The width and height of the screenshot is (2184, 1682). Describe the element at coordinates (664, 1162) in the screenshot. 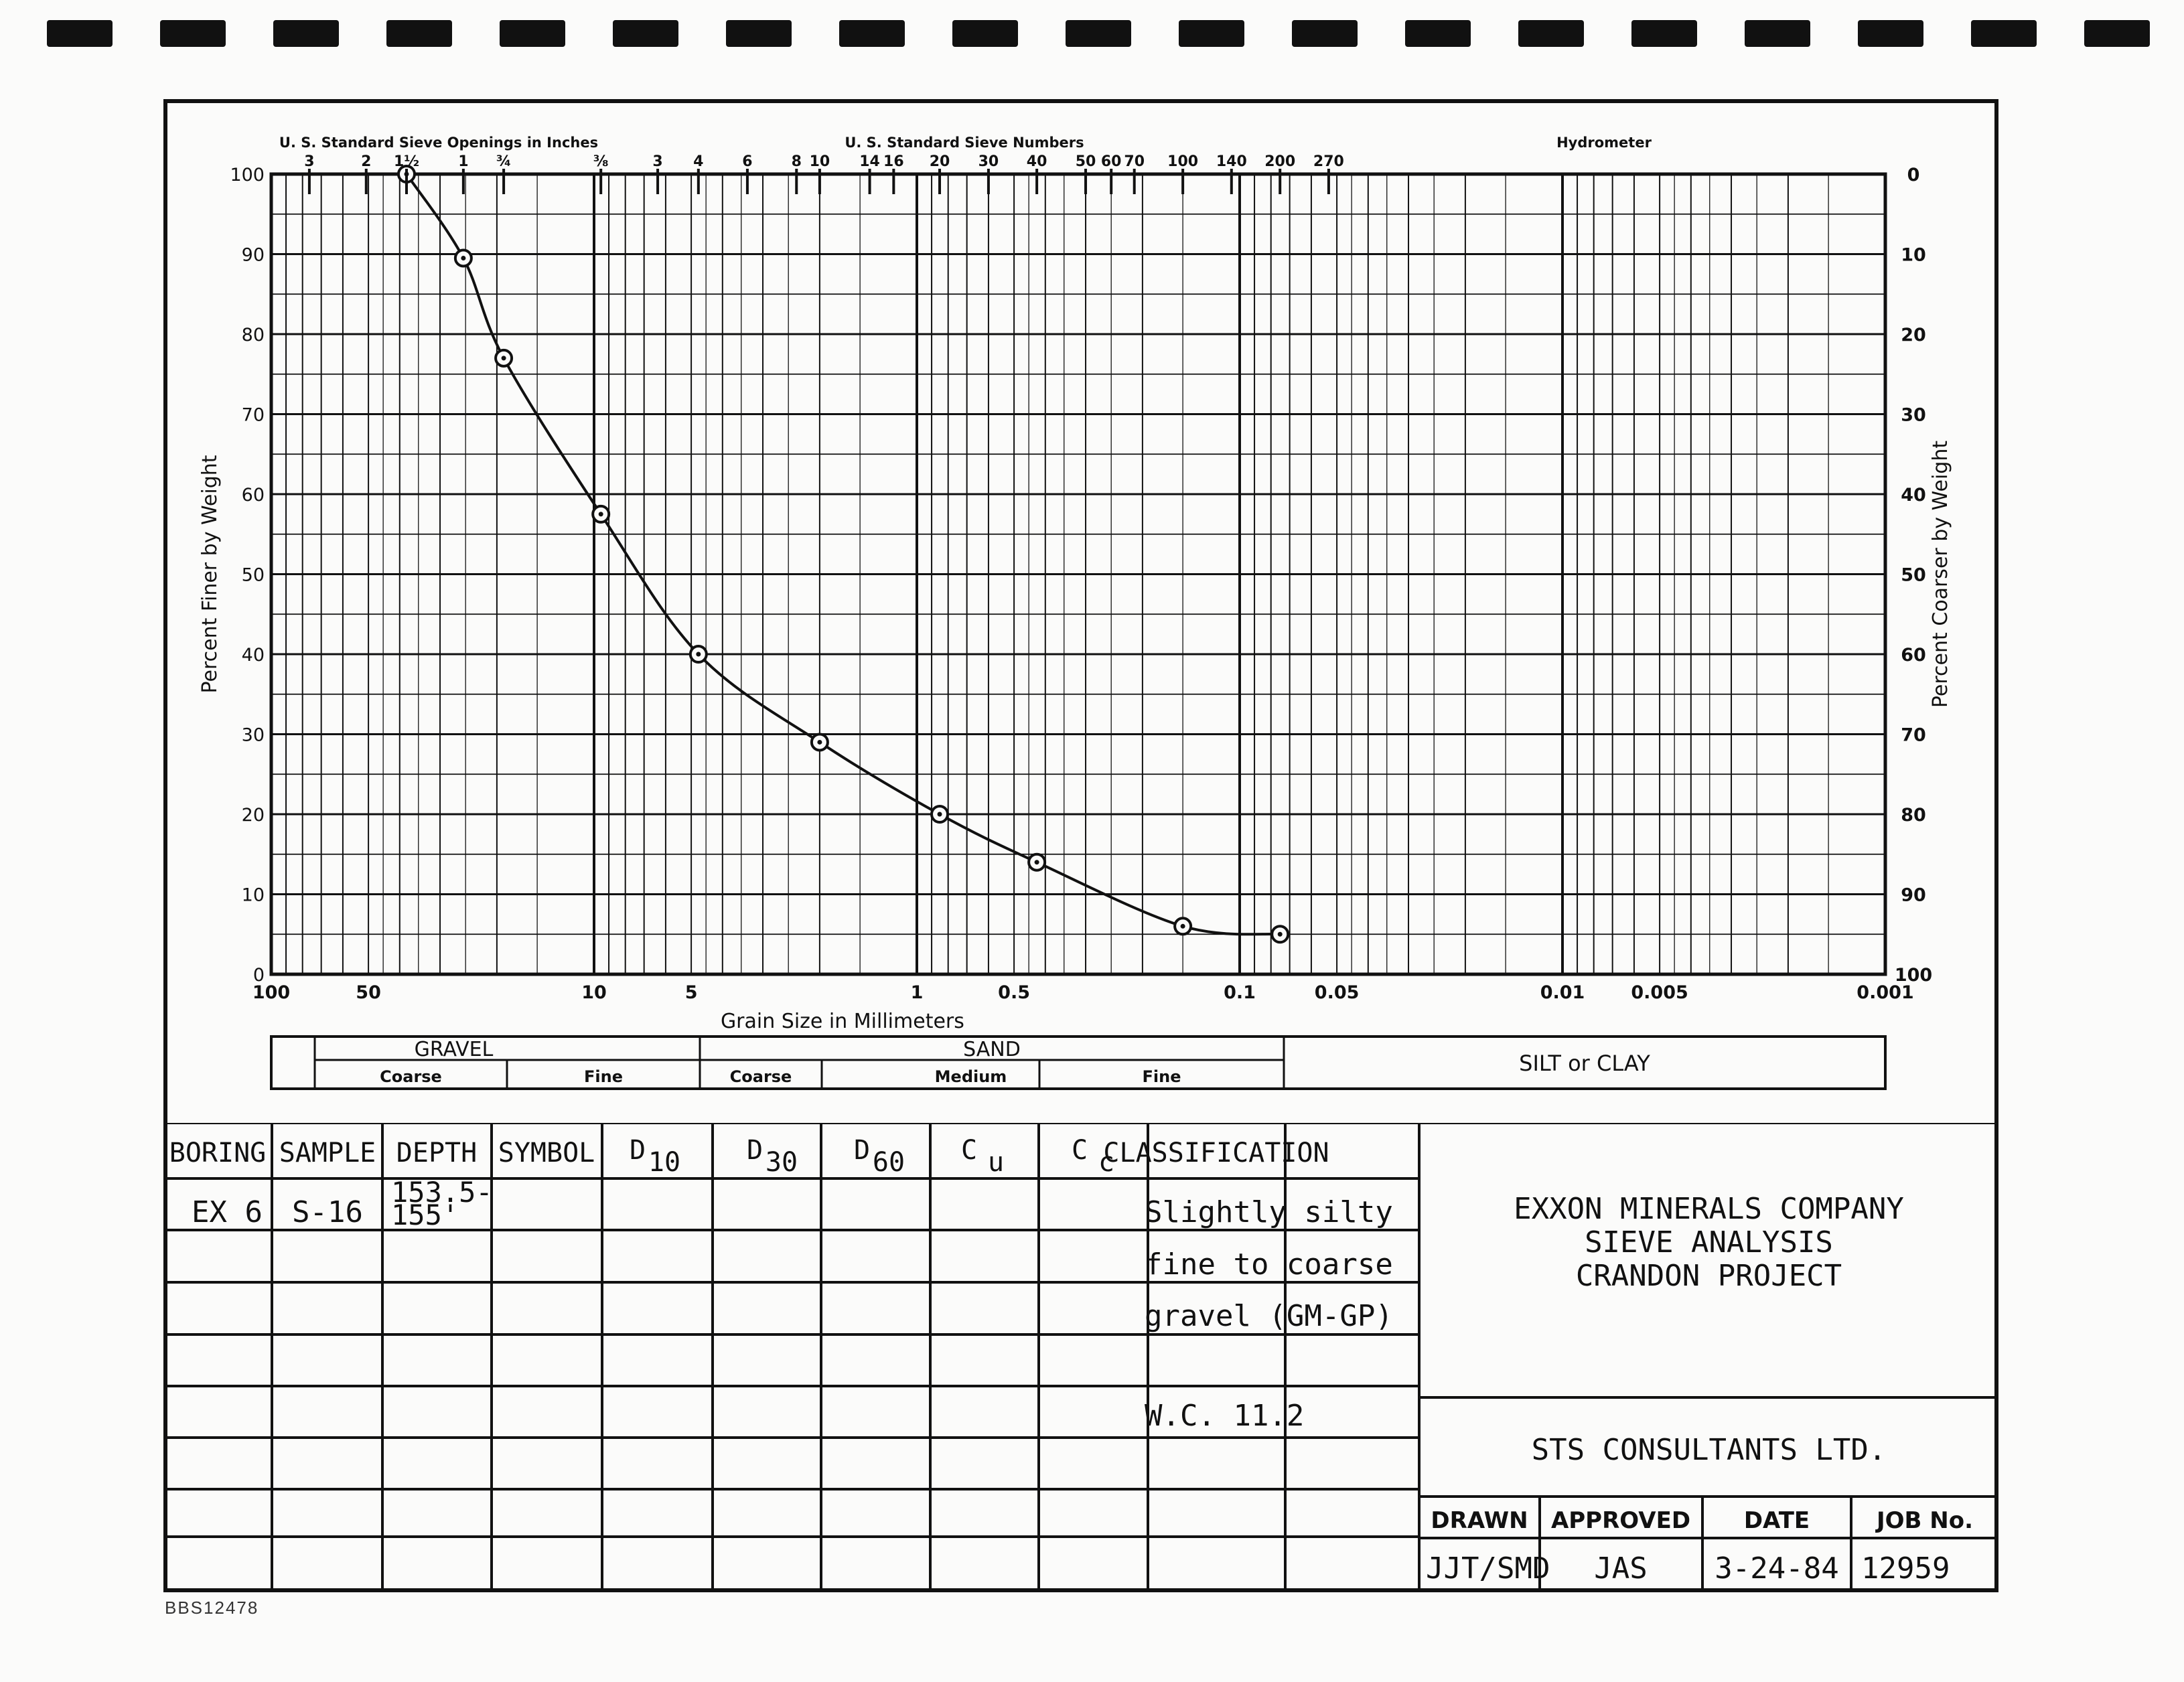

I see `header-d10-subscript: 10` at that location.